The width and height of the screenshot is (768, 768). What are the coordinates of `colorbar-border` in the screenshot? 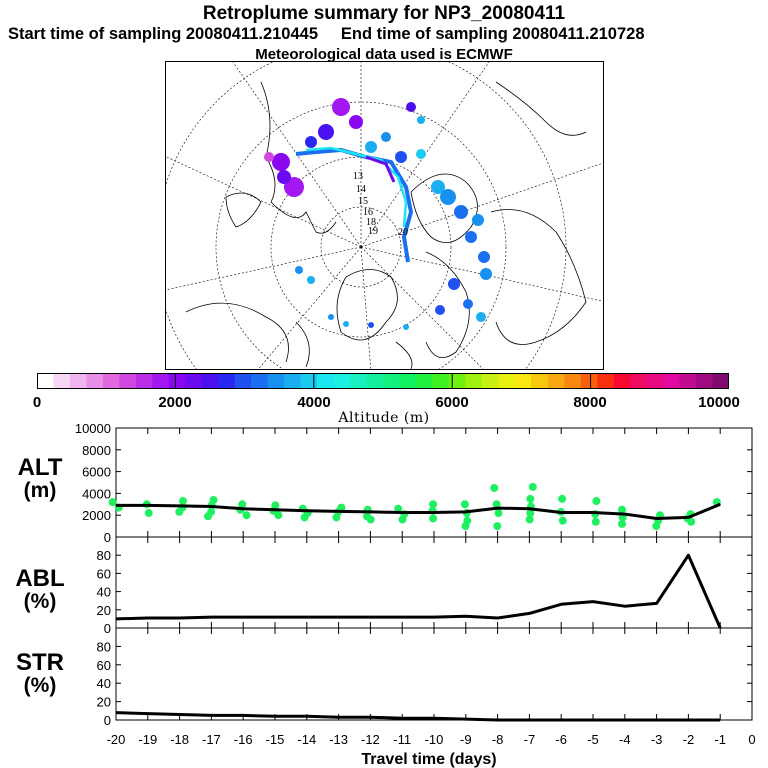 It's located at (383, 381).